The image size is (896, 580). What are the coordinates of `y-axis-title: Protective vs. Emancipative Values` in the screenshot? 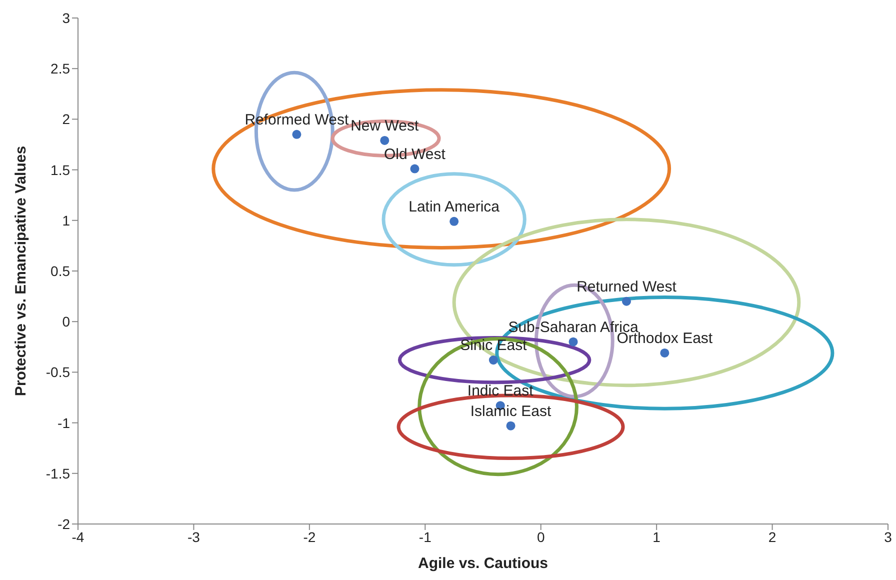 It's located at (21, 271).